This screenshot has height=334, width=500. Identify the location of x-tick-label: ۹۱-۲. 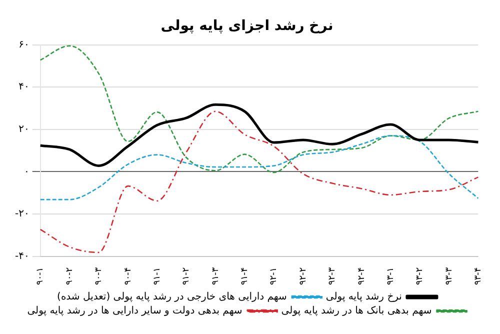
(187, 276).